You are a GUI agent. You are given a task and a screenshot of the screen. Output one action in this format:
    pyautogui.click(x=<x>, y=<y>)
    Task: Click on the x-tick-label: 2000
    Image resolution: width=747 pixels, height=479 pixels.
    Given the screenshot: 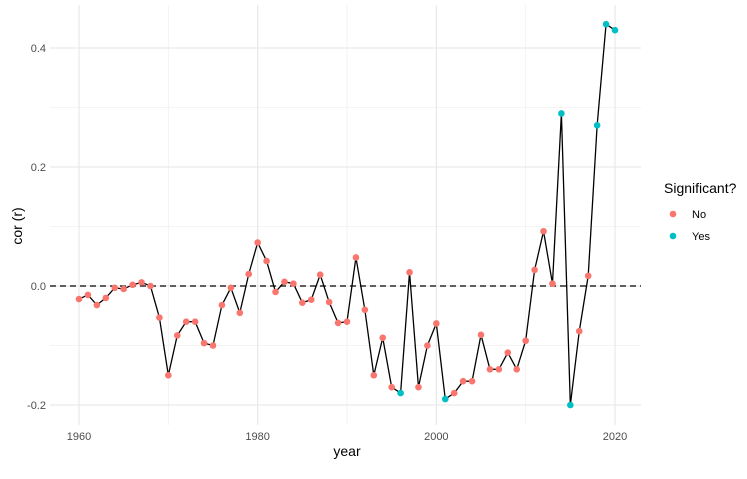 What is the action you would take?
    pyautogui.click(x=436, y=437)
    